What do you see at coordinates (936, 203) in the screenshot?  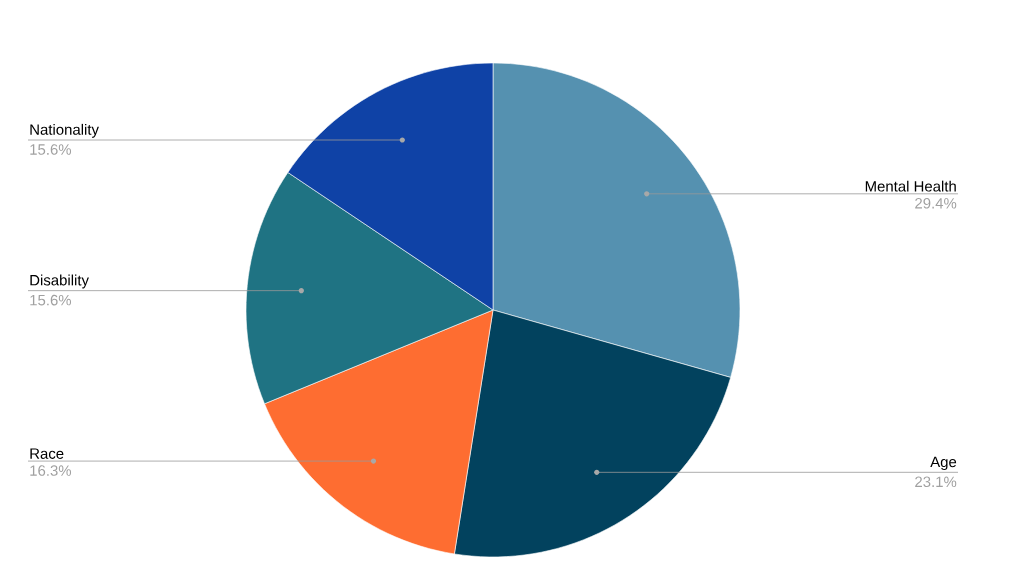 I see `data-label: 29.4%` at bounding box center [936, 203].